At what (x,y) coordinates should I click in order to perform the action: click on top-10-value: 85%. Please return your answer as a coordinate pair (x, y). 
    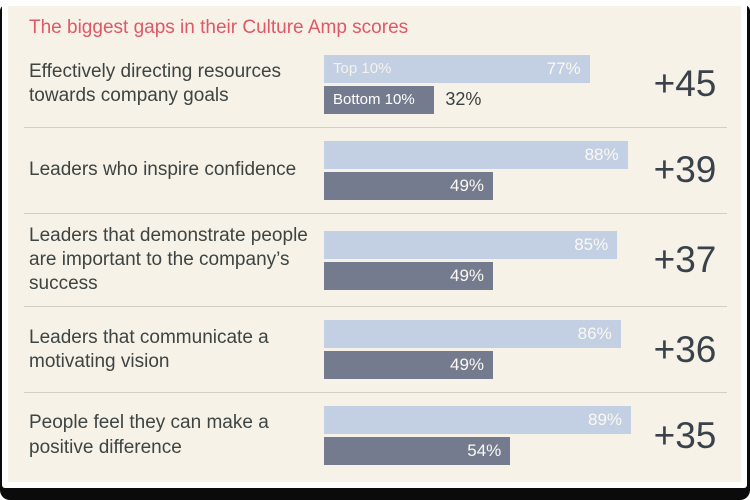
    Looking at the image, I should click on (591, 244).